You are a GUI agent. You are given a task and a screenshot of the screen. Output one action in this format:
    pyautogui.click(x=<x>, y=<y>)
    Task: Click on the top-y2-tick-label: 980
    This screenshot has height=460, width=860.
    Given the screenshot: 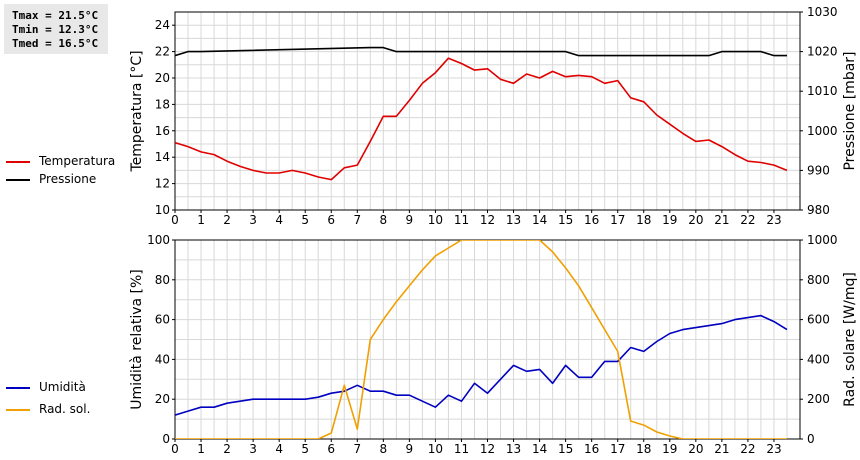 What is the action you would take?
    pyautogui.click(x=818, y=210)
    